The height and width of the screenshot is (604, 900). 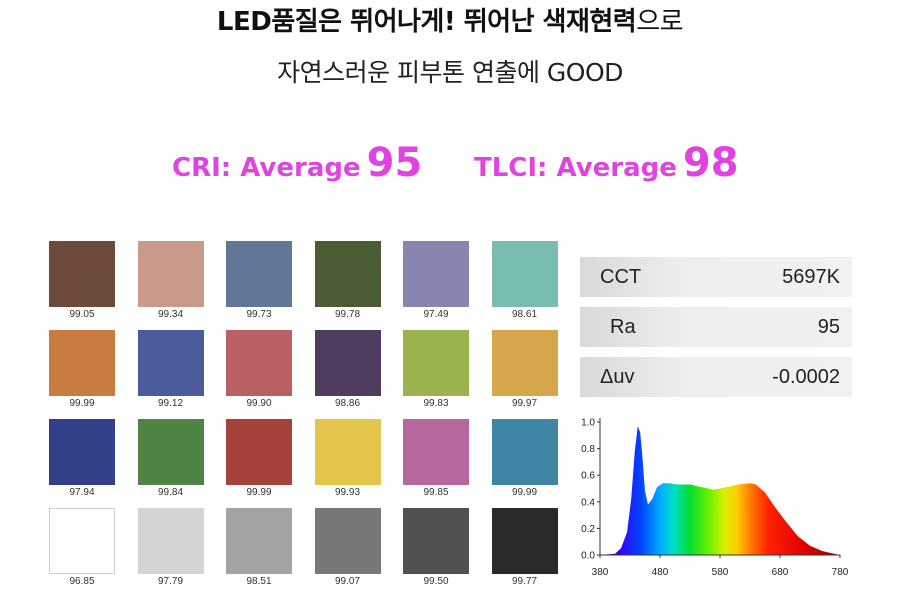 I want to click on color-swatch: 99.93, so click(x=347, y=459).